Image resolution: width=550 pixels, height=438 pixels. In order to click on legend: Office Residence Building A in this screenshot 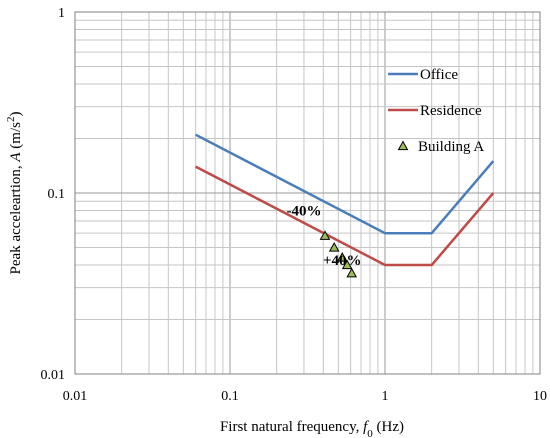, I will do `click(436, 111)`.